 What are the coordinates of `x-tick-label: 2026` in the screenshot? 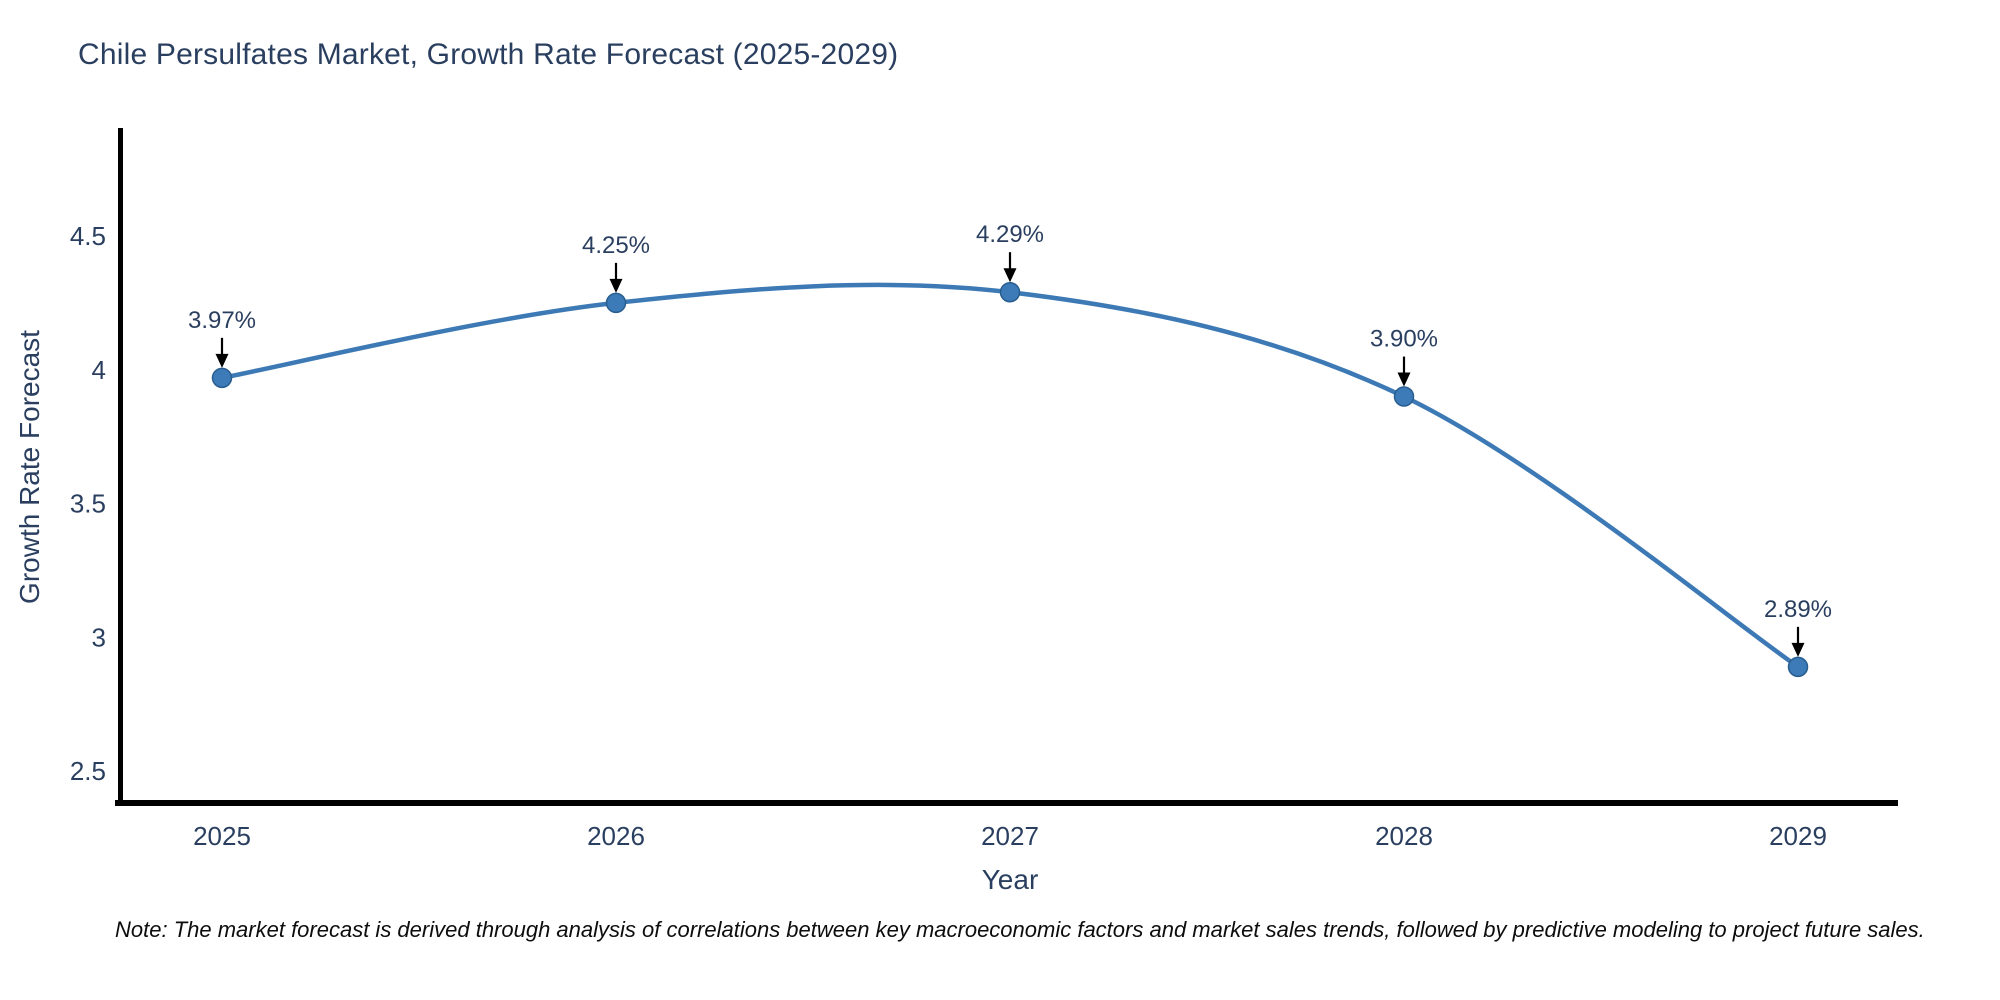 It's located at (616, 836).